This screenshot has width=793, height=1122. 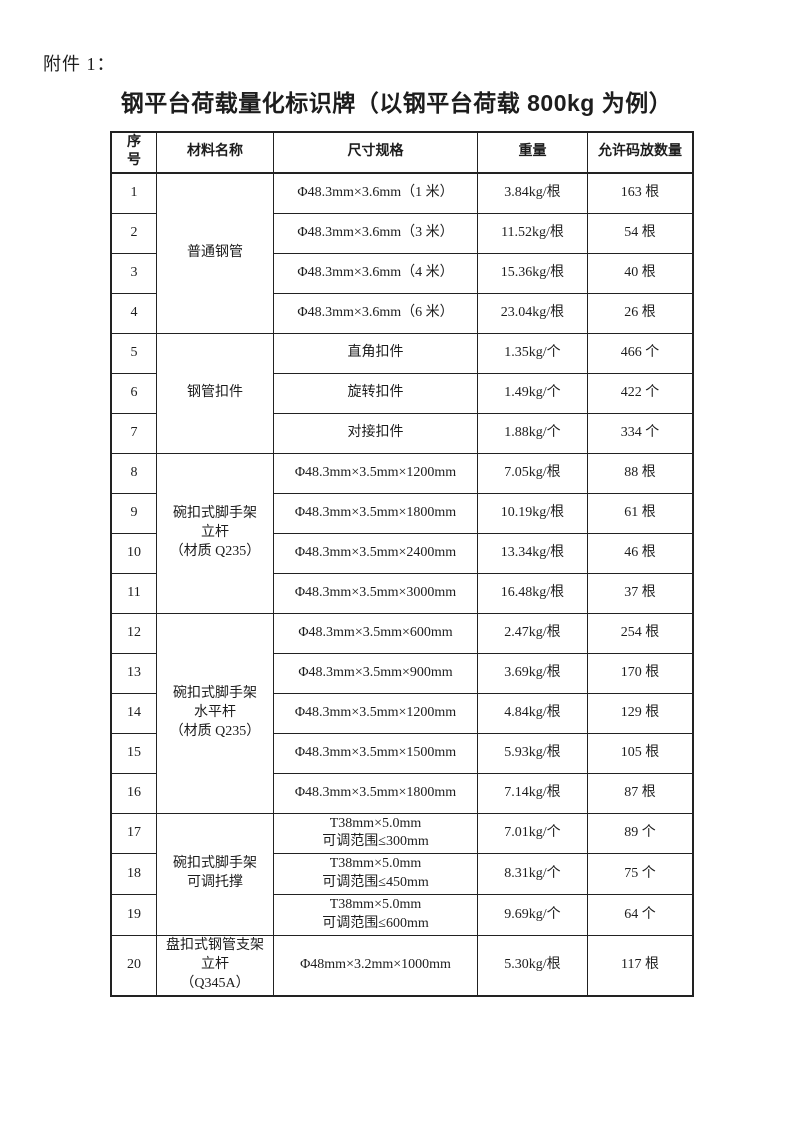 I want to click on size-spec-line: Φ48.3mm×3.5mm×3000mm, so click(x=375, y=592).